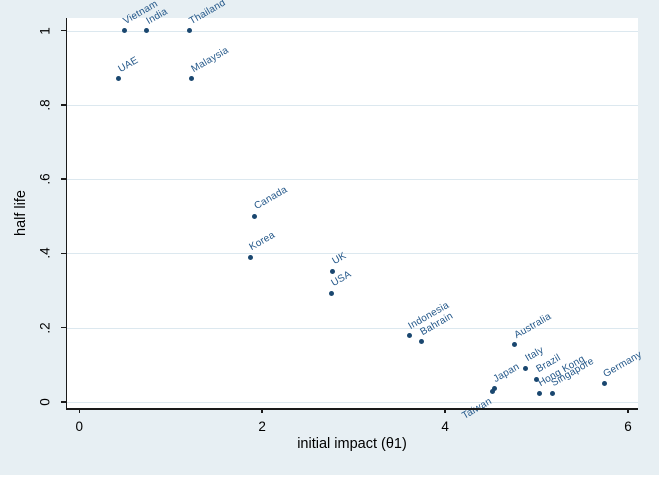  What do you see at coordinates (515, 345) in the screenshot?
I see `marker-dot-australia` at bounding box center [515, 345].